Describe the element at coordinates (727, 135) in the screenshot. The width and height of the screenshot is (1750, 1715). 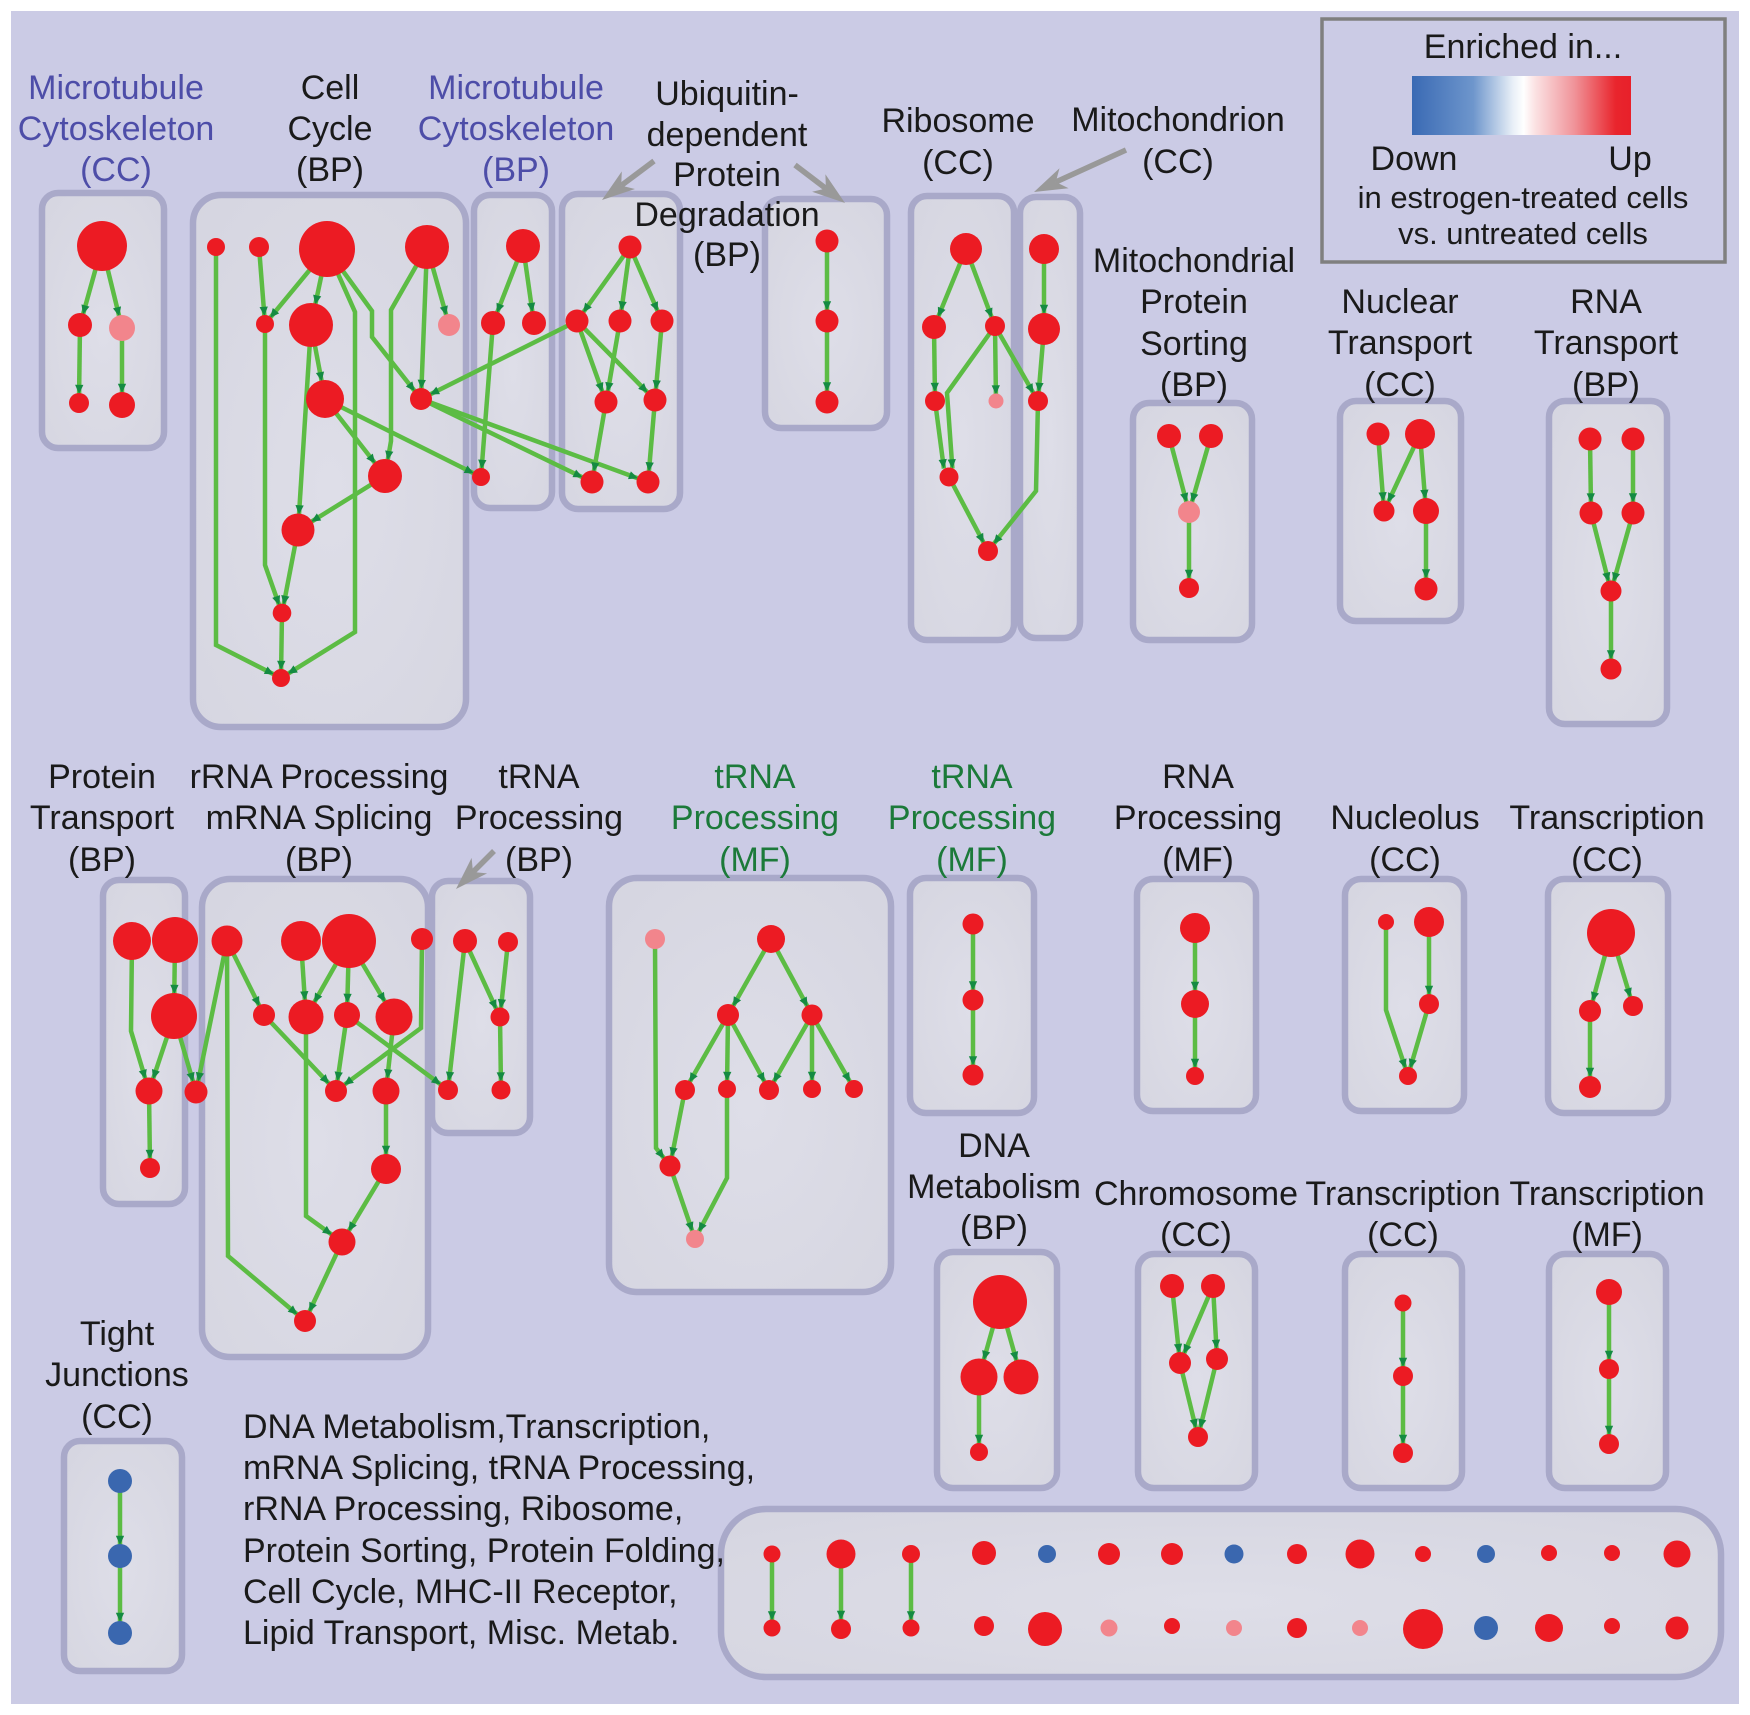
I see `svg-text: dependent` at that location.